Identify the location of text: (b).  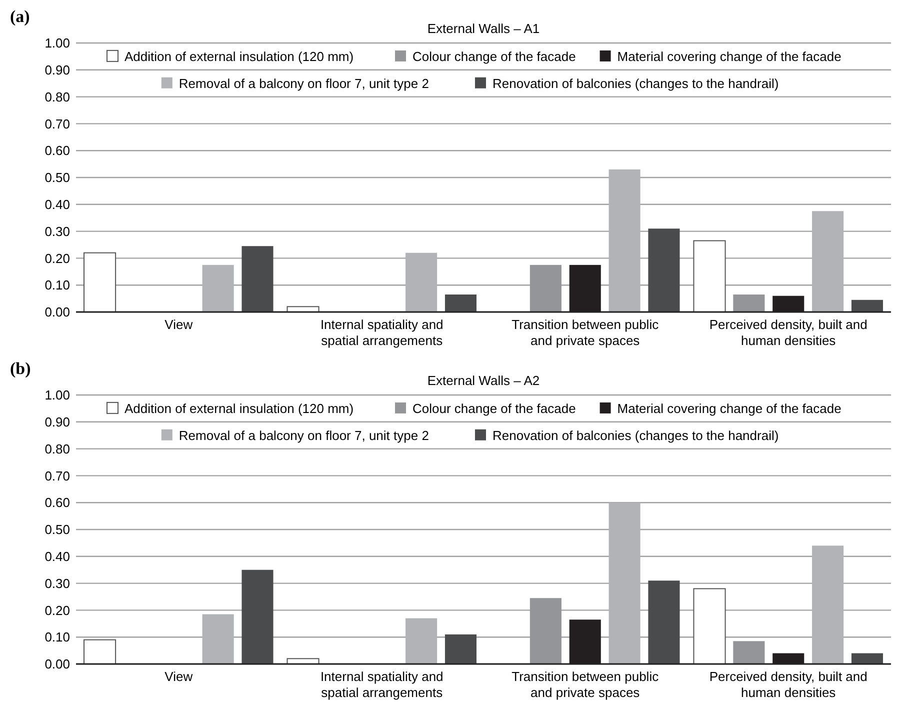
(20, 368).